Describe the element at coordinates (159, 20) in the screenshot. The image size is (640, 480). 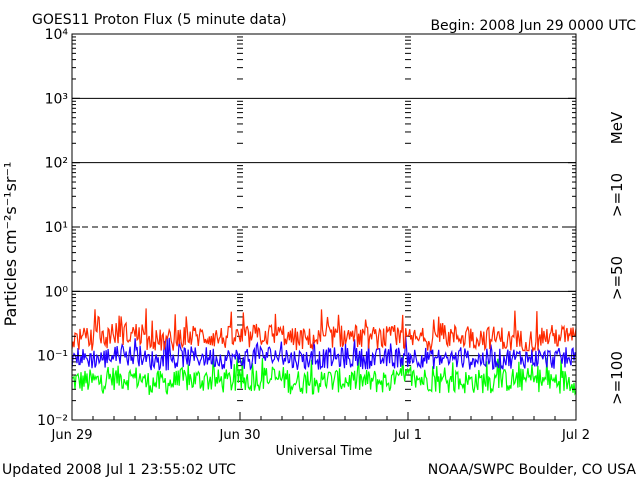
I see `chart-title: GOES11 Proton Flux (5 minute data)` at that location.